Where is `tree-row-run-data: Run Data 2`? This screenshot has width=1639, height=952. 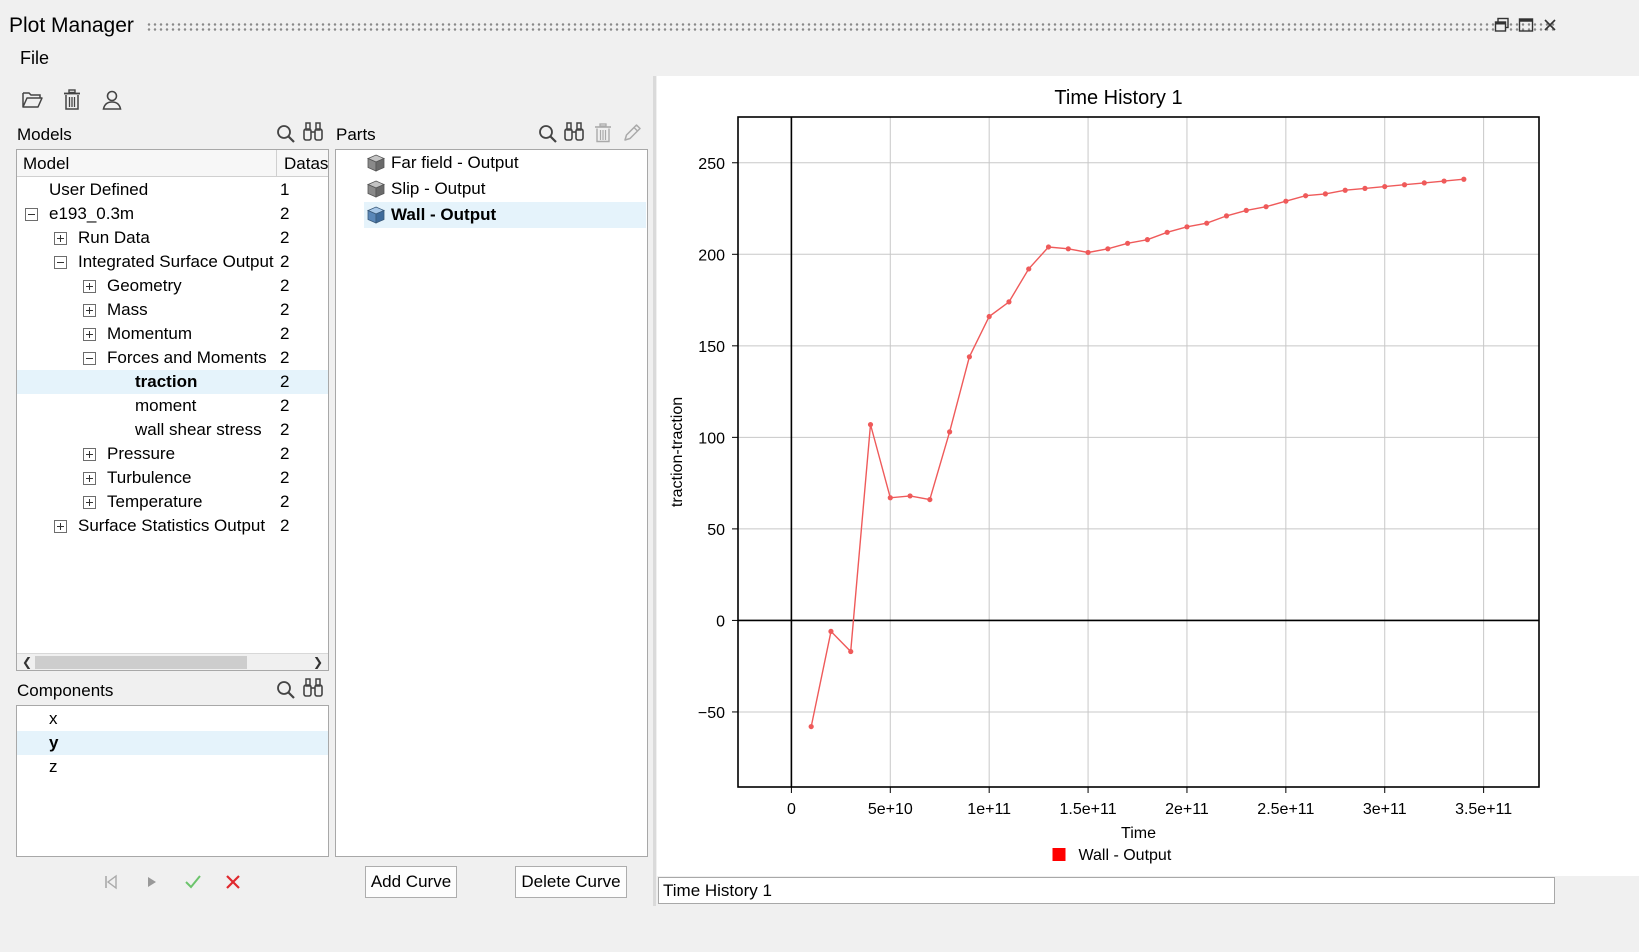
tree-row-run-data: Run Data 2 is located at coordinates (172, 238).